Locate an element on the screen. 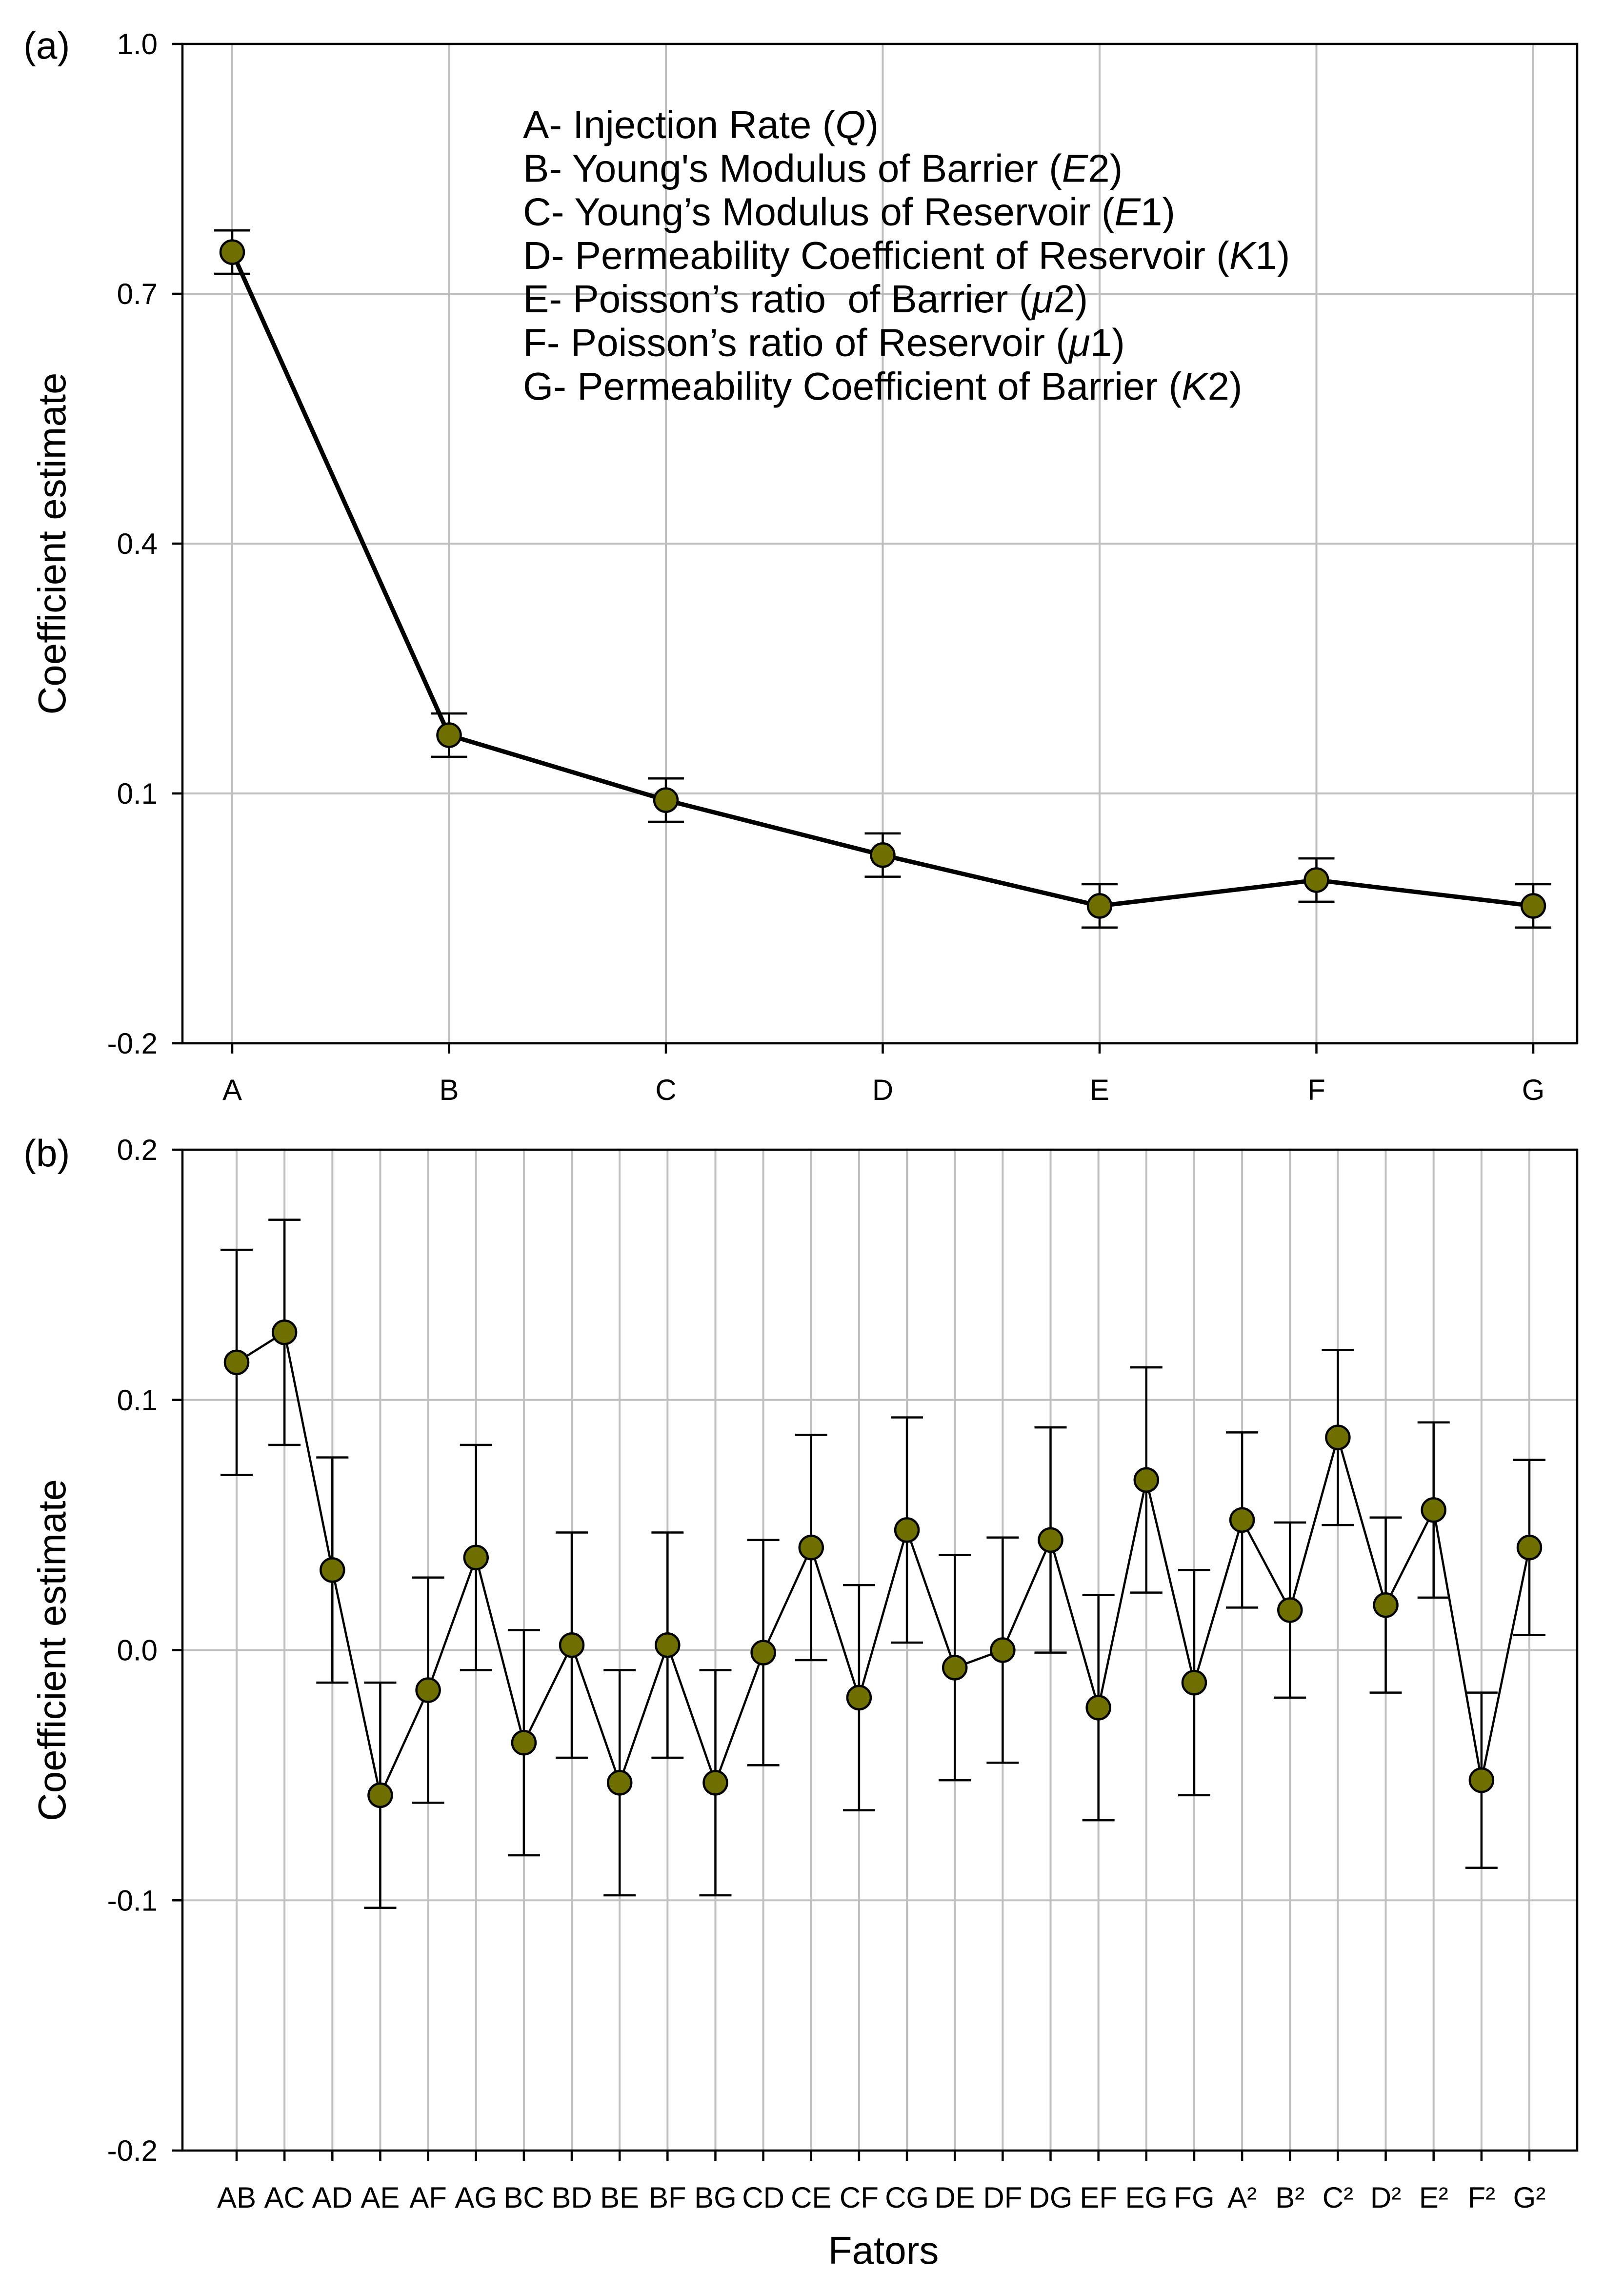 The width and height of the screenshot is (1624, 2294). data-point-d-squared is located at coordinates (1386, 1605).